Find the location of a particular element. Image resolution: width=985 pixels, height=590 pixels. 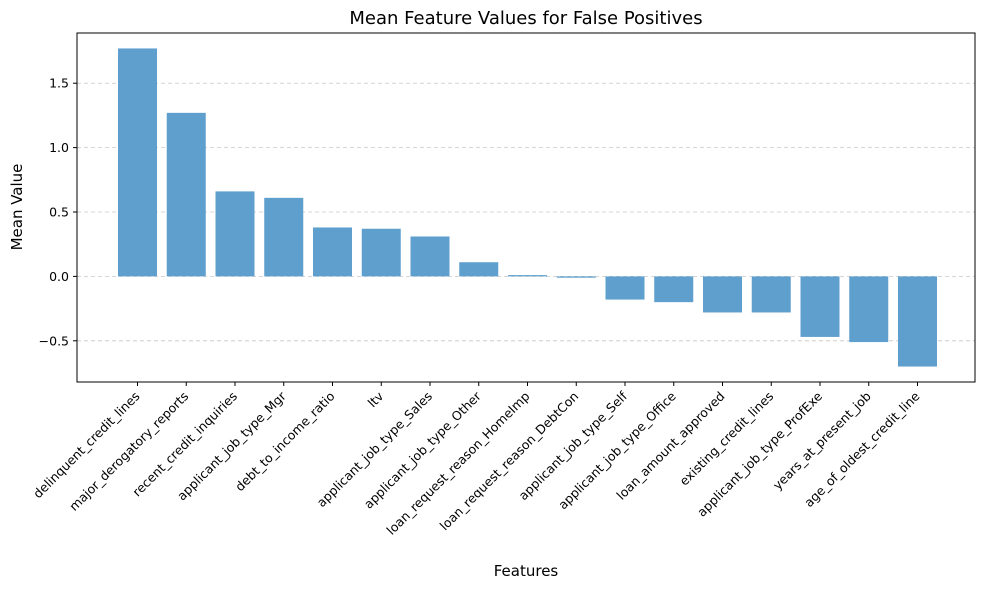

x-axis-label: Features is located at coordinates (526, 571).